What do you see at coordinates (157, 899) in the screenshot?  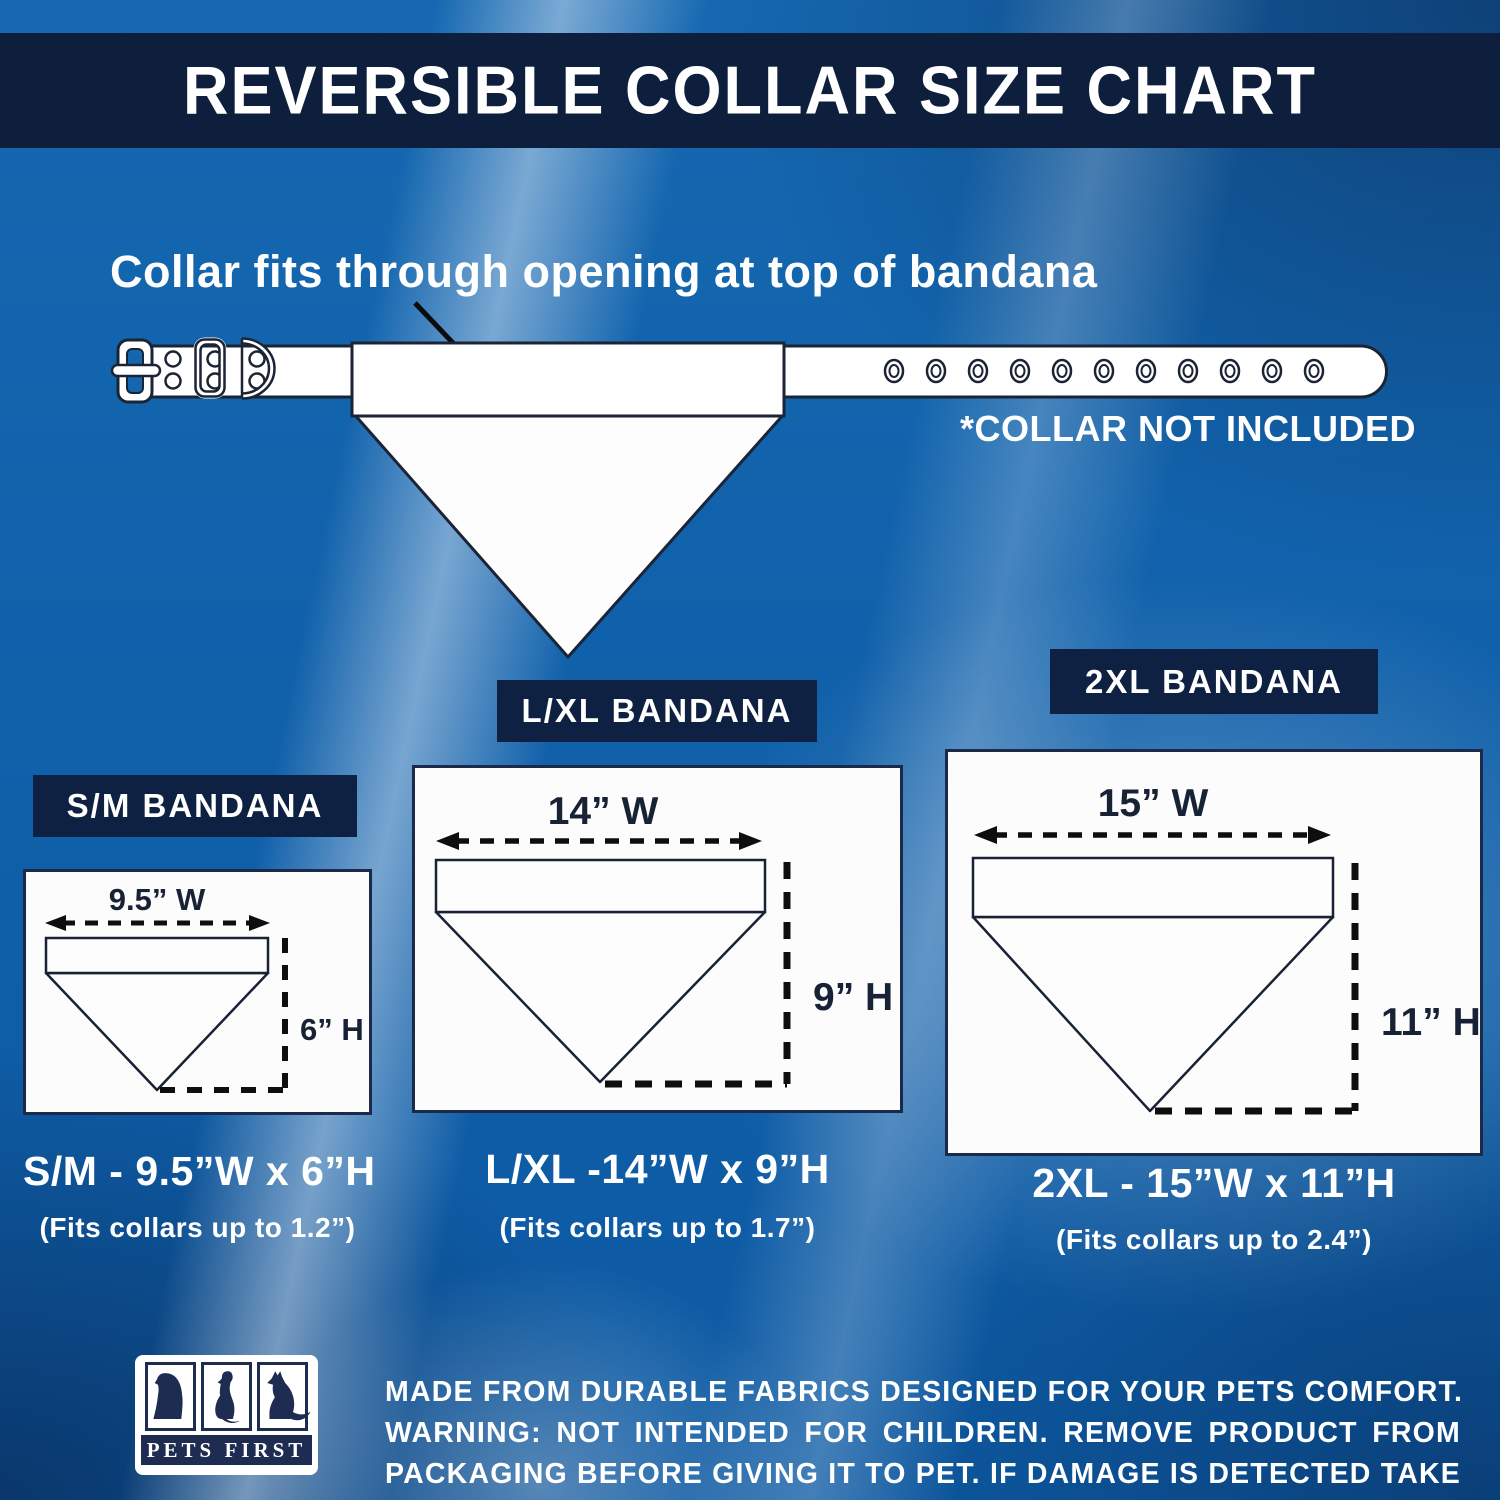 I see `sm-width-label: 9.5” W` at bounding box center [157, 899].